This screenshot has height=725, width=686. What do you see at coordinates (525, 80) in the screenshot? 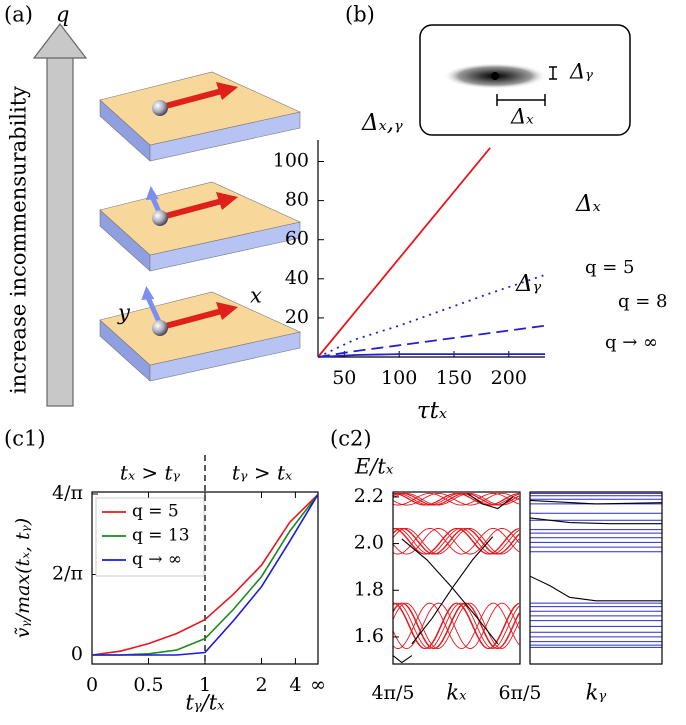
I see `inset` at bounding box center [525, 80].